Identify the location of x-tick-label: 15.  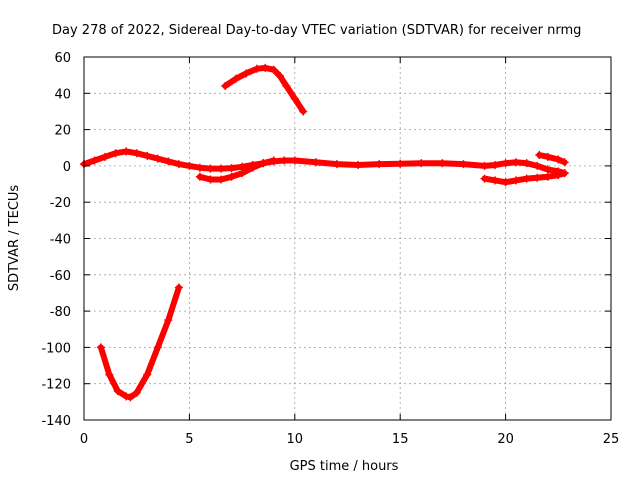
(400, 439).